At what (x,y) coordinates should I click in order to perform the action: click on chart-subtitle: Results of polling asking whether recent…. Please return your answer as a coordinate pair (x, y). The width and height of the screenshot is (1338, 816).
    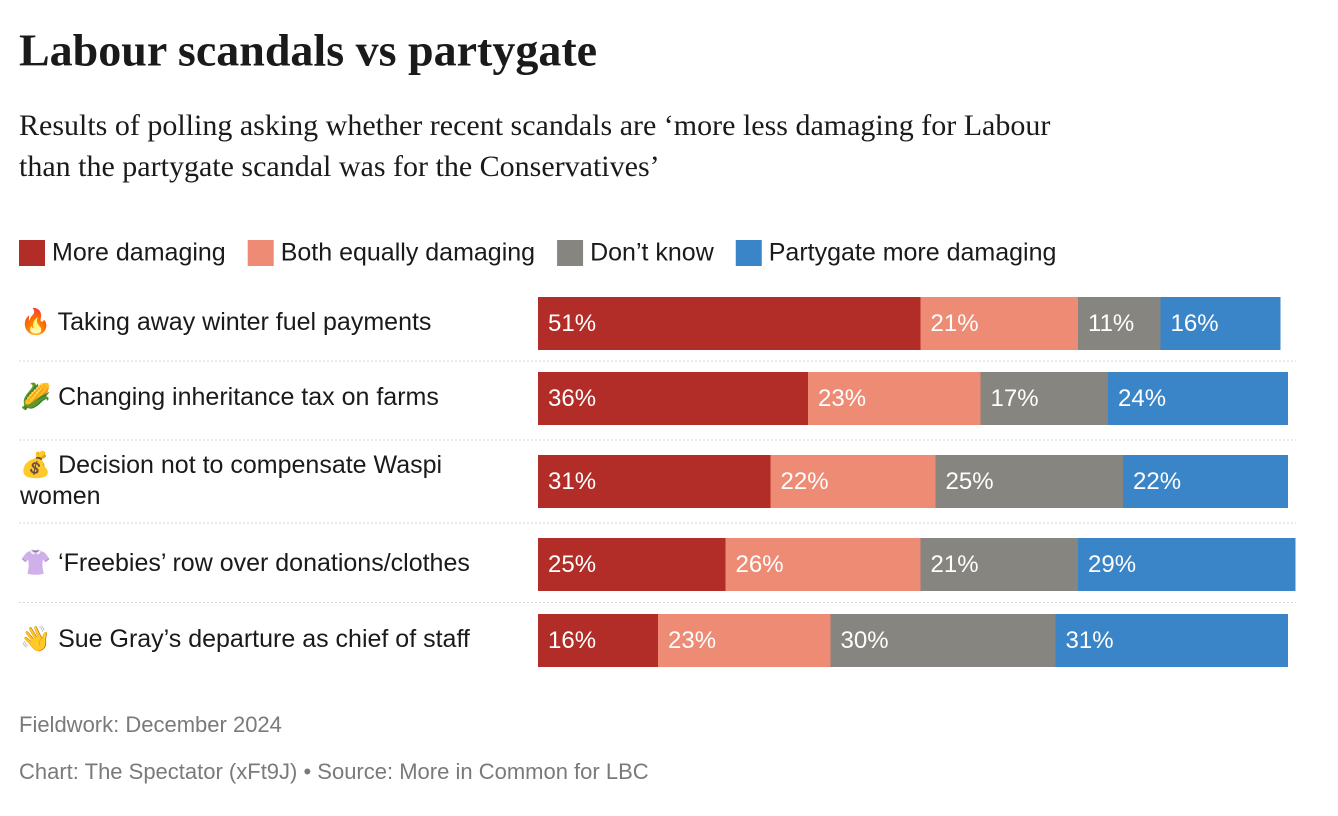
    Looking at the image, I should click on (534, 125).